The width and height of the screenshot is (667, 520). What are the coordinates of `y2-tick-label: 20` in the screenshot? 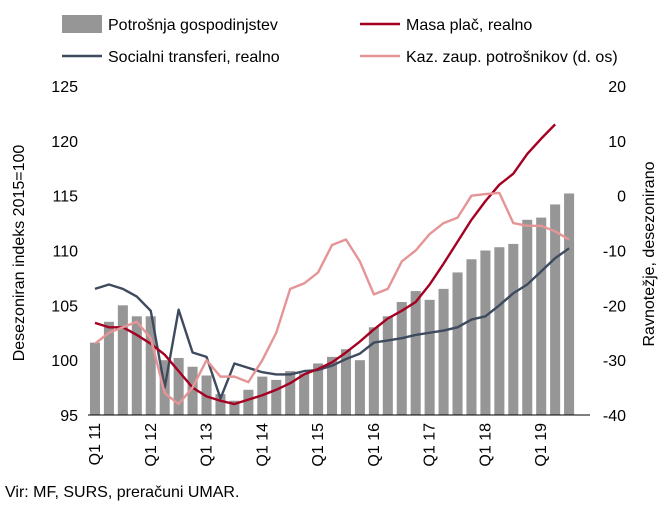 It's located at (617, 87).